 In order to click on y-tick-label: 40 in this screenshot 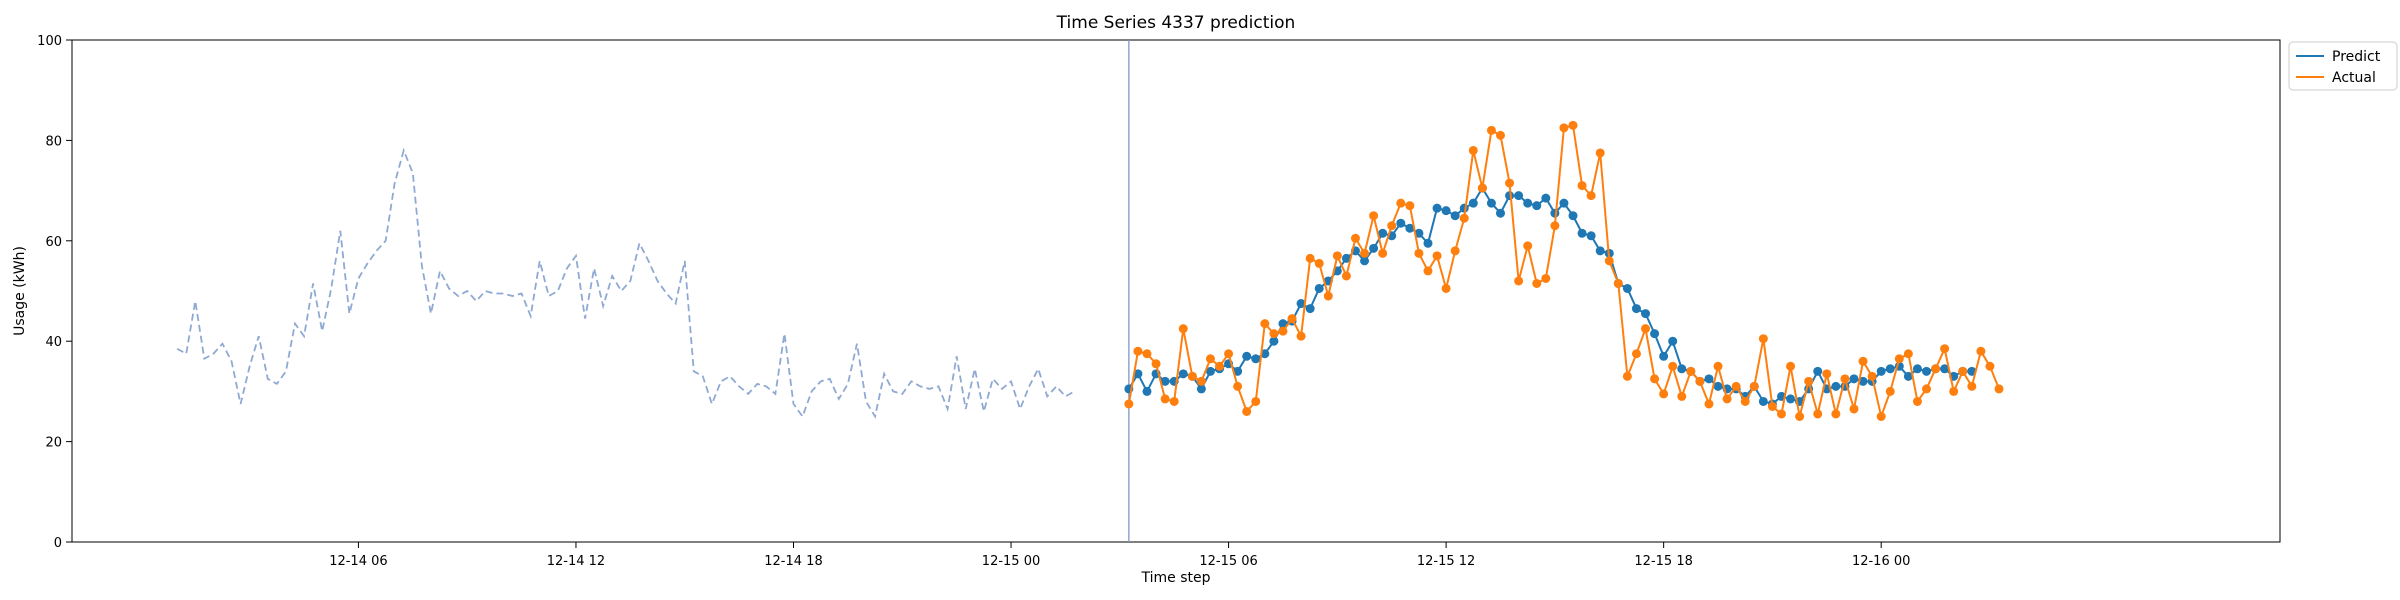, I will do `click(53, 342)`.